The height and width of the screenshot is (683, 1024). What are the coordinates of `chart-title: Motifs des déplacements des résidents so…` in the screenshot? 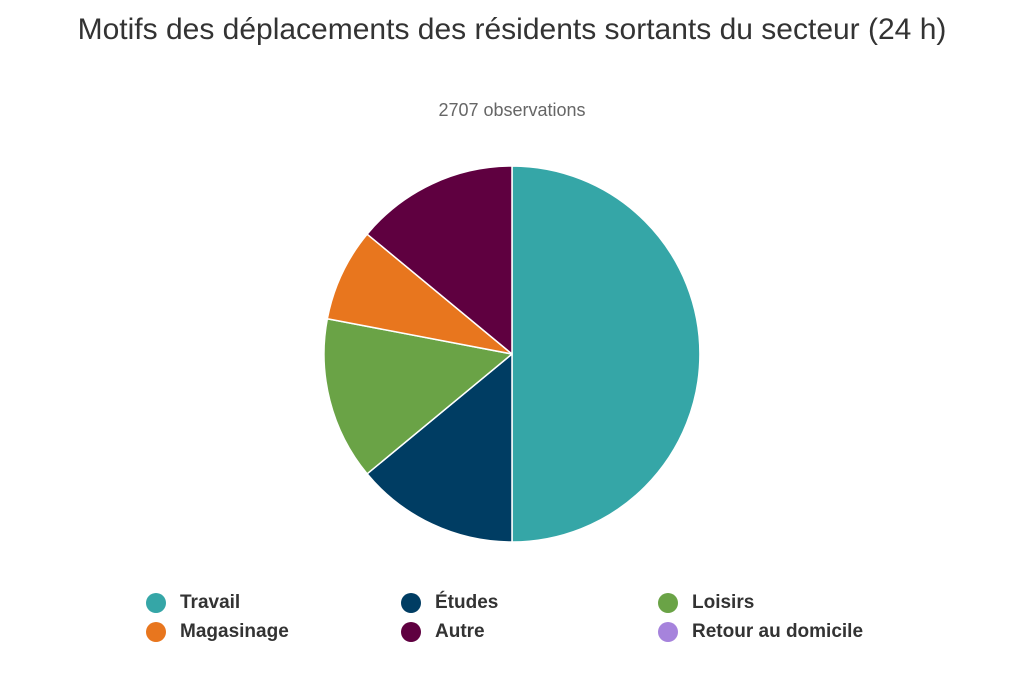 It's located at (512, 29).